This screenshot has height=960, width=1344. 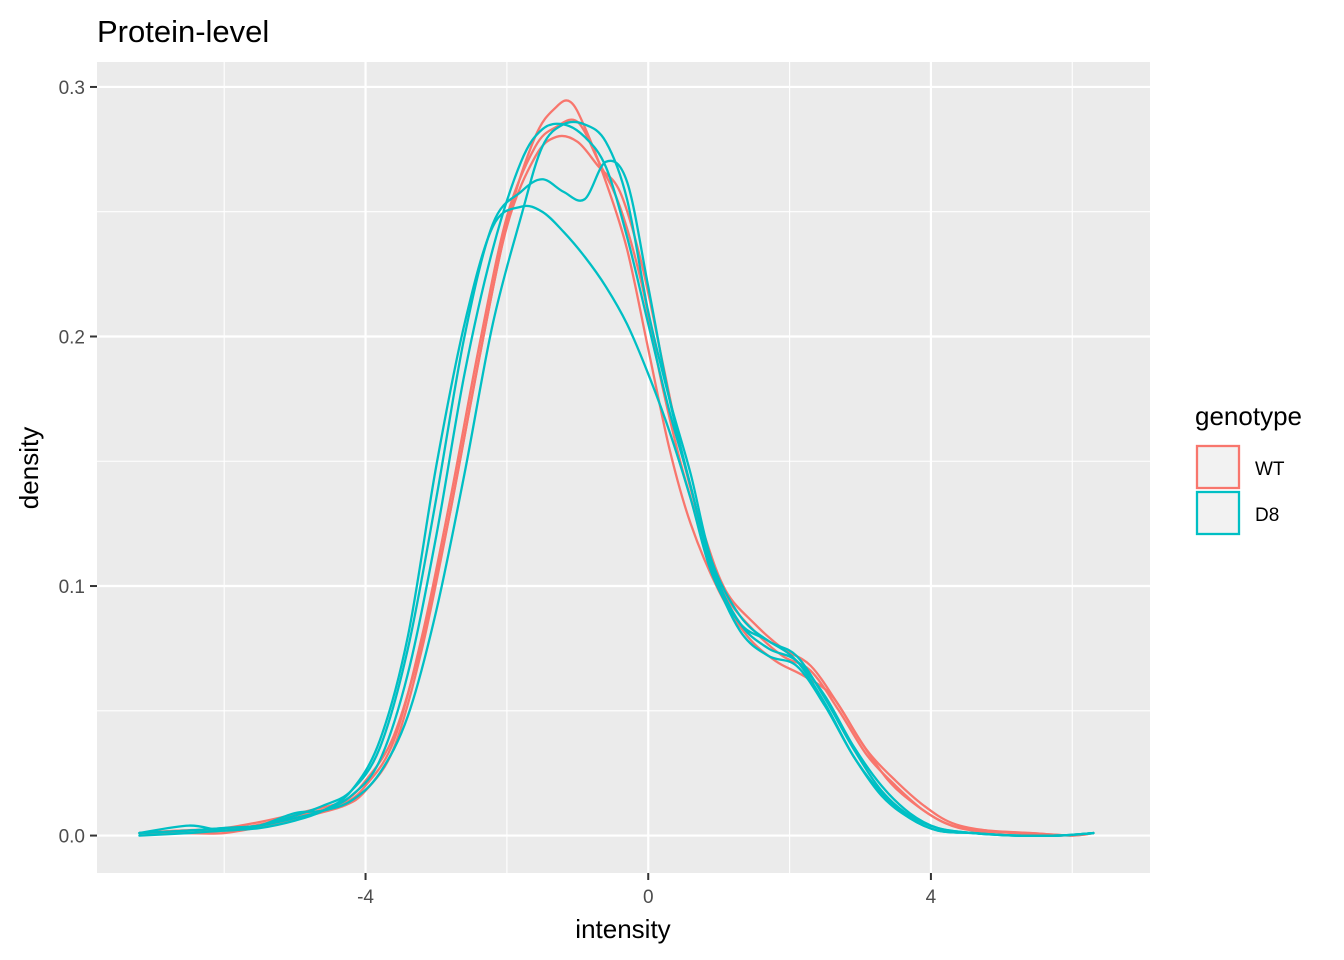 What do you see at coordinates (1218, 513) in the screenshot?
I see `legend-key-d8` at bounding box center [1218, 513].